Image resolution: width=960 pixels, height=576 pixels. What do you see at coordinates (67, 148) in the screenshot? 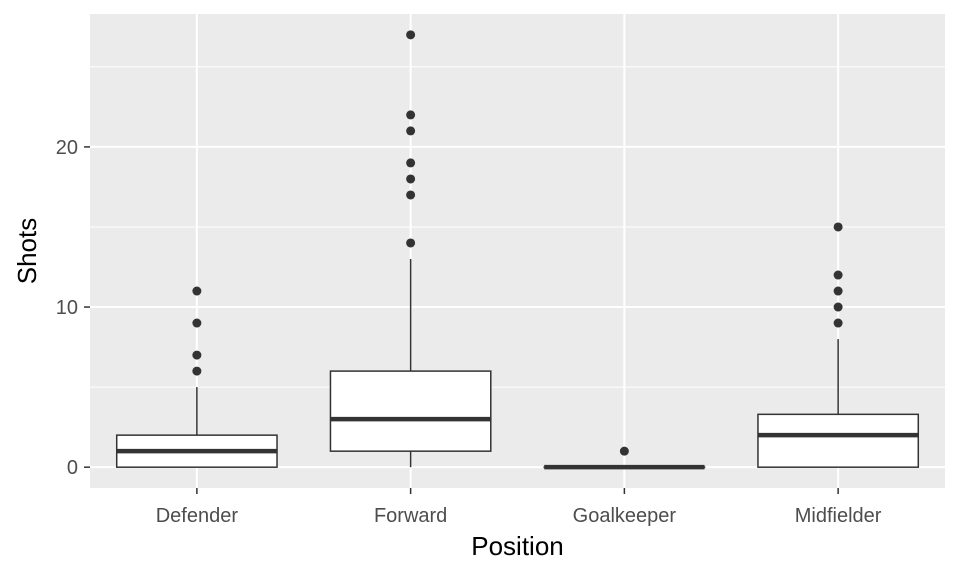
I see `y-tick-label: 20` at bounding box center [67, 148].